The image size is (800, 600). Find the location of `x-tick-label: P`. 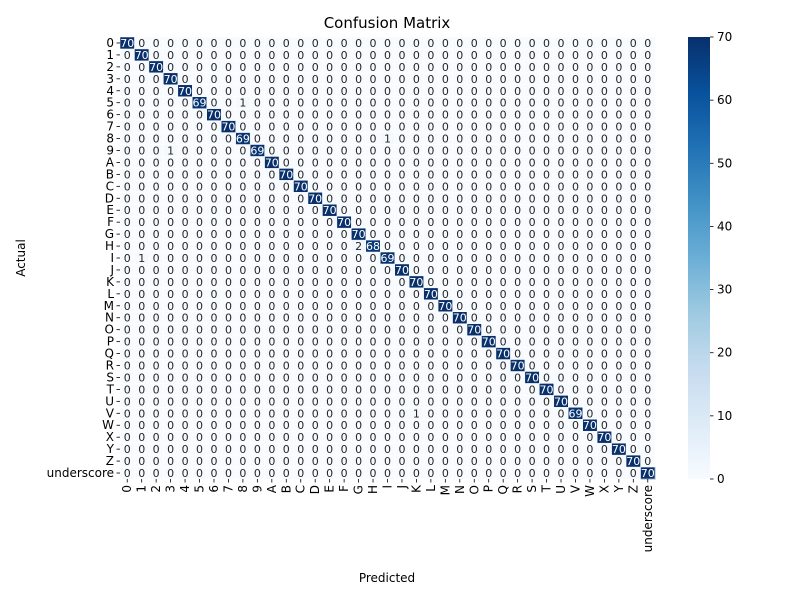

x-tick-label: P is located at coordinates (489, 488).